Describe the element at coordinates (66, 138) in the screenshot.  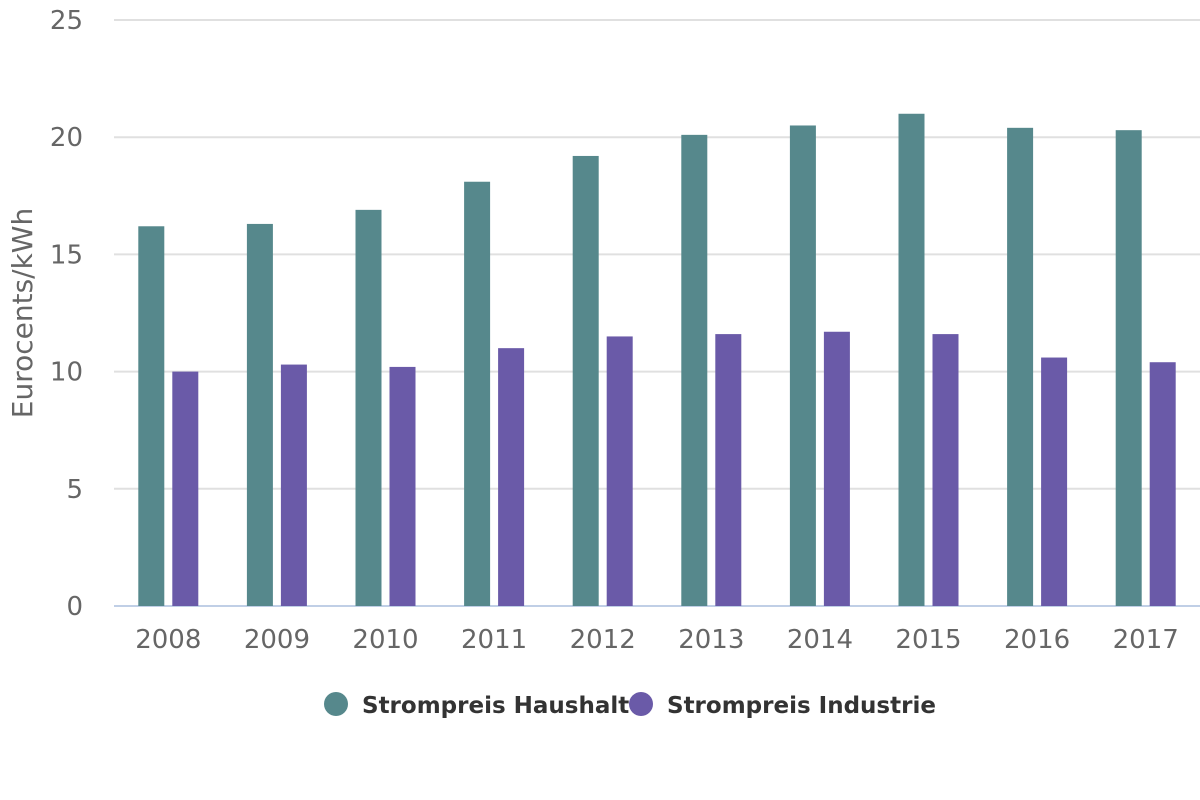
I see `y-tick-label: 20` at that location.